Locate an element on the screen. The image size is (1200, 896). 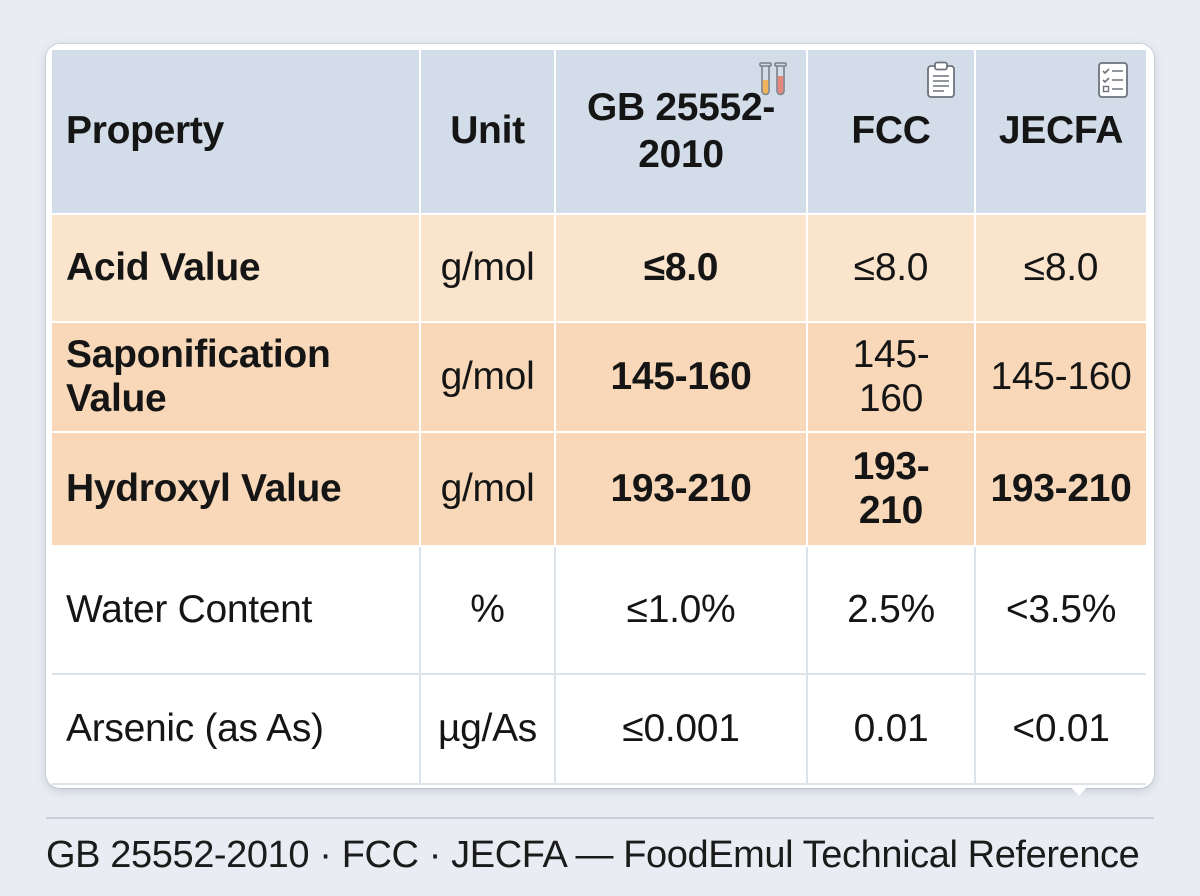
cell-property: Arsenic (as As) is located at coordinates (236, 729).